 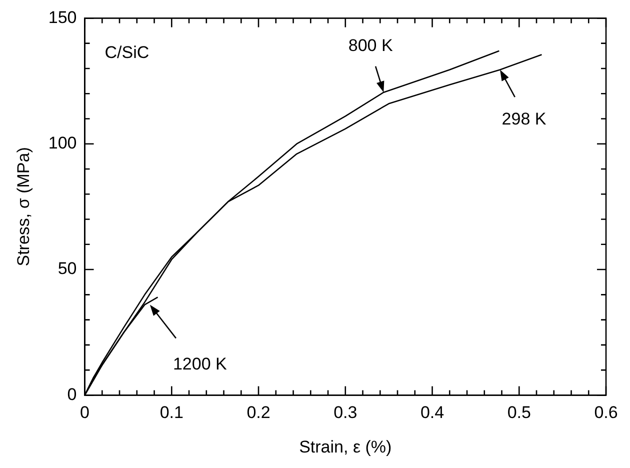 What do you see at coordinates (200, 364) in the screenshot?
I see `annotation: 1200 K` at bounding box center [200, 364].